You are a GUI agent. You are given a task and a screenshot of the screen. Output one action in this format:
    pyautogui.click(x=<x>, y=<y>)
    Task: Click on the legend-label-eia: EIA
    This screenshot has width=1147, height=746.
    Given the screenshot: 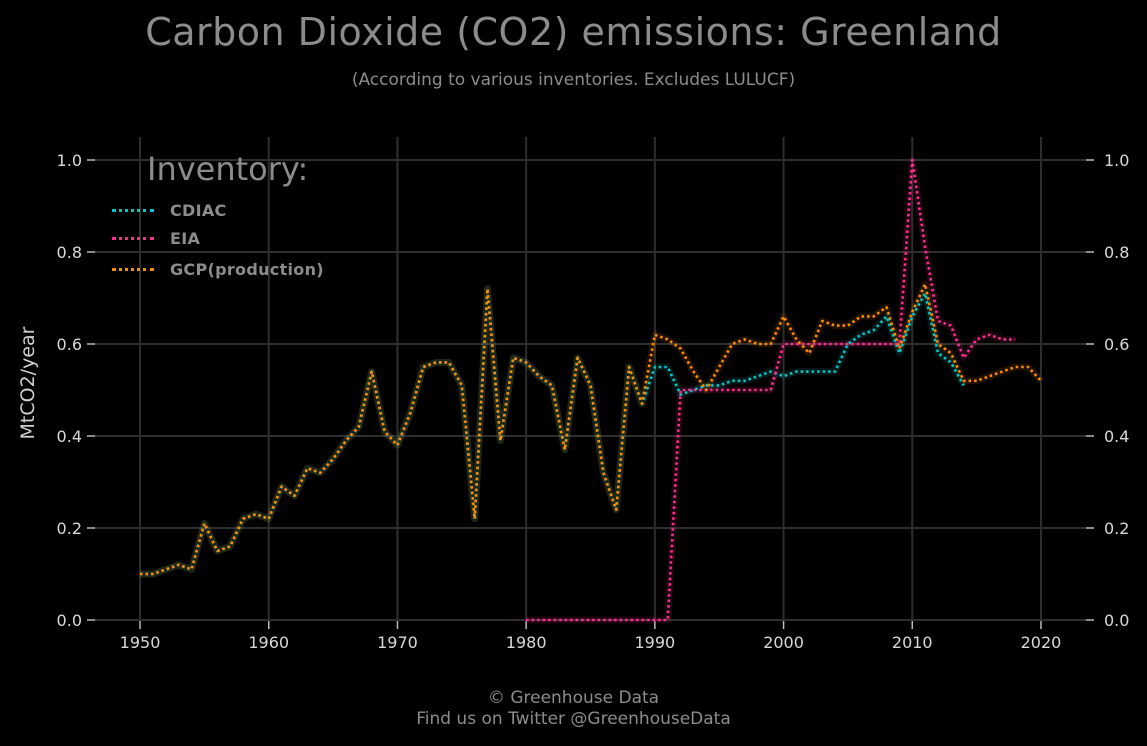 What is the action you would take?
    pyautogui.click(x=185, y=238)
    